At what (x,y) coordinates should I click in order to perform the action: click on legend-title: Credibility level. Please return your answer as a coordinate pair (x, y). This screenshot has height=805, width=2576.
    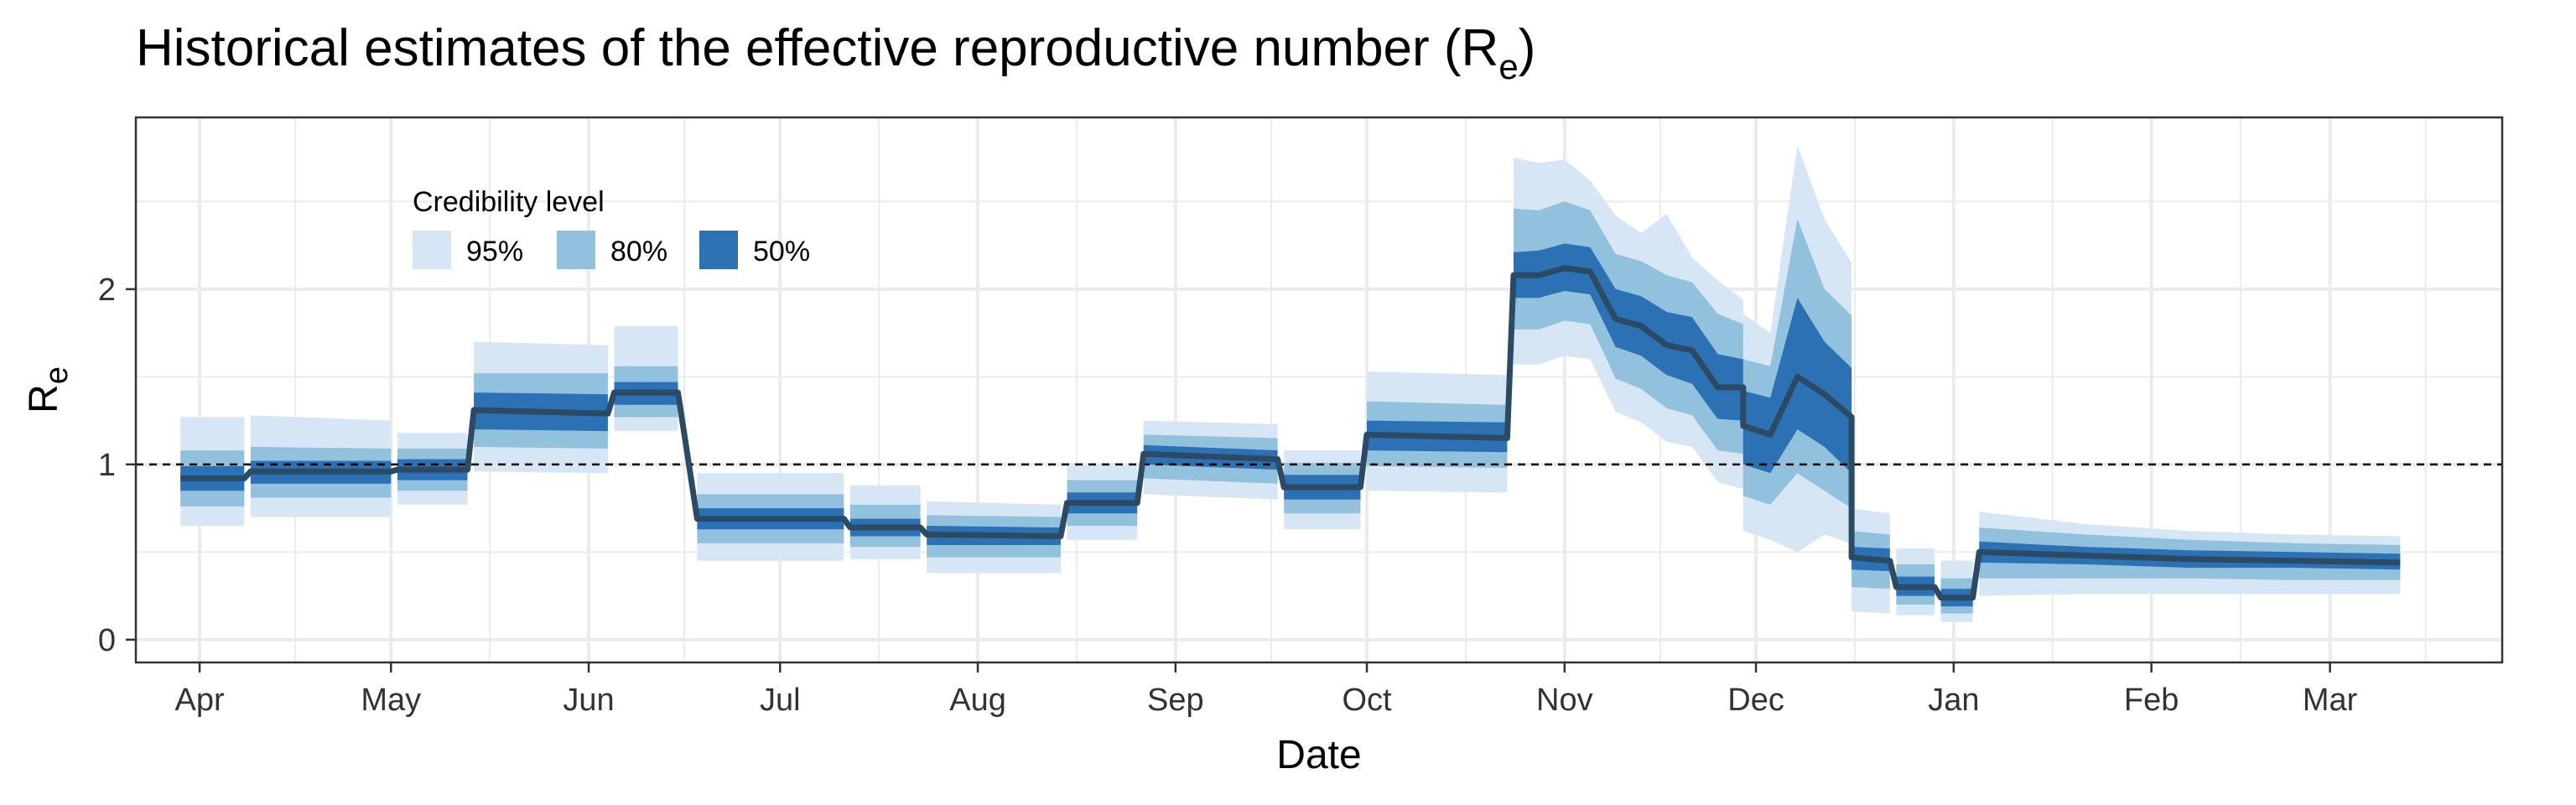
    Looking at the image, I should click on (509, 202).